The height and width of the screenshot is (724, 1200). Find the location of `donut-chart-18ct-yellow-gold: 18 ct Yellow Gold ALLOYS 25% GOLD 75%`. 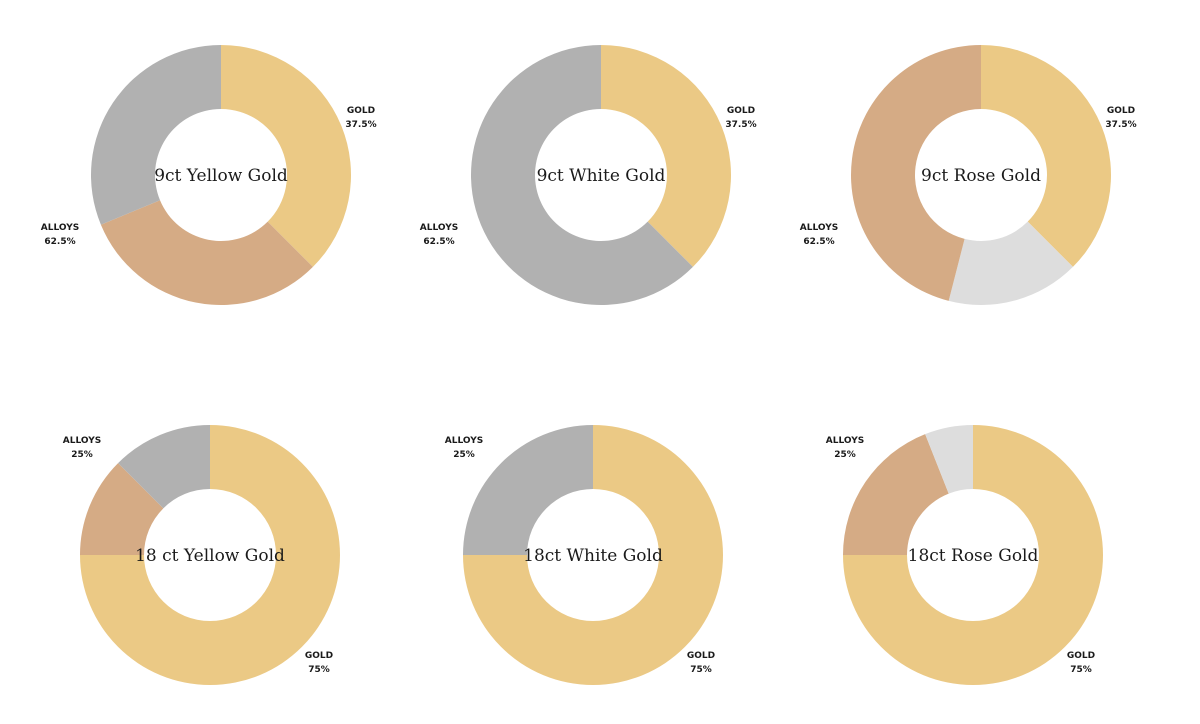

donut-chart-18ct-yellow-gold: 18 ct Yellow Gold ALLOYS 25% GOLD 75% is located at coordinates (201, 555).